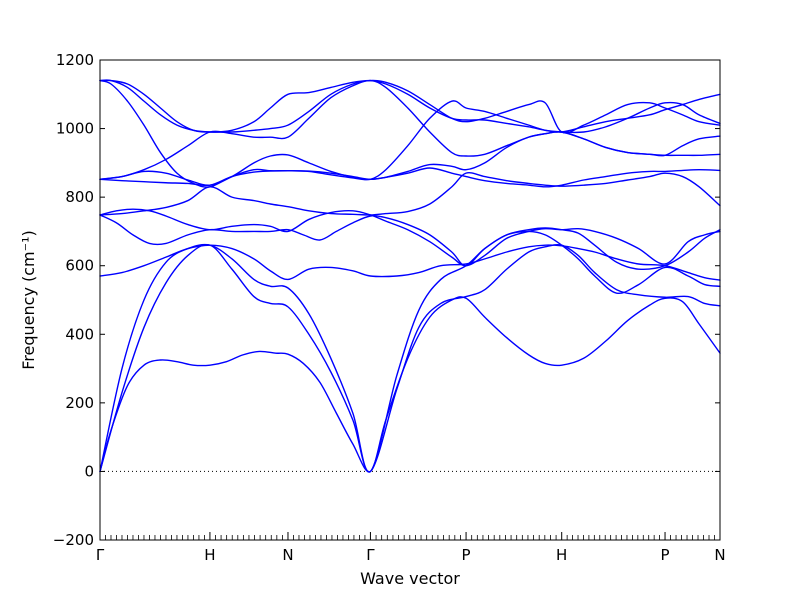 The height and width of the screenshot is (600, 800). Describe the element at coordinates (75, 129) in the screenshot. I see `y-tick-label: 1000` at that location.